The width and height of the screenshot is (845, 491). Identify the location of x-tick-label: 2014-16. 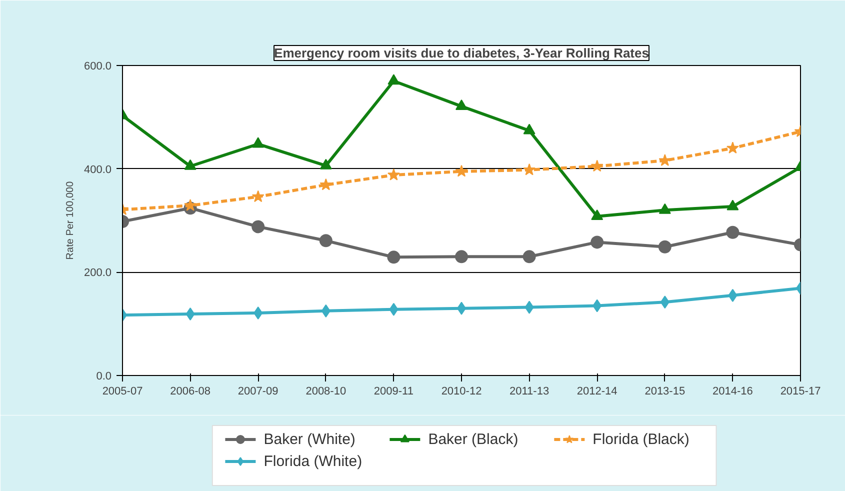
(732, 392).